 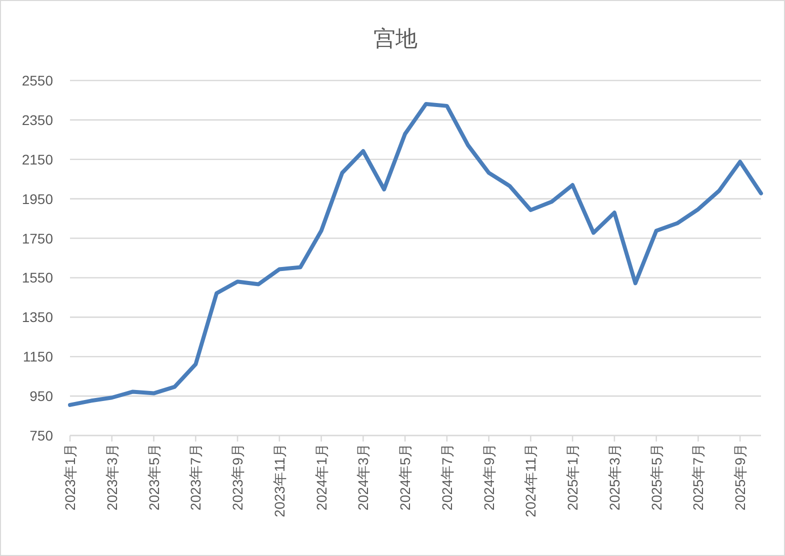 I want to click on x-tick-label: 2024年7月, so click(x=446, y=477).